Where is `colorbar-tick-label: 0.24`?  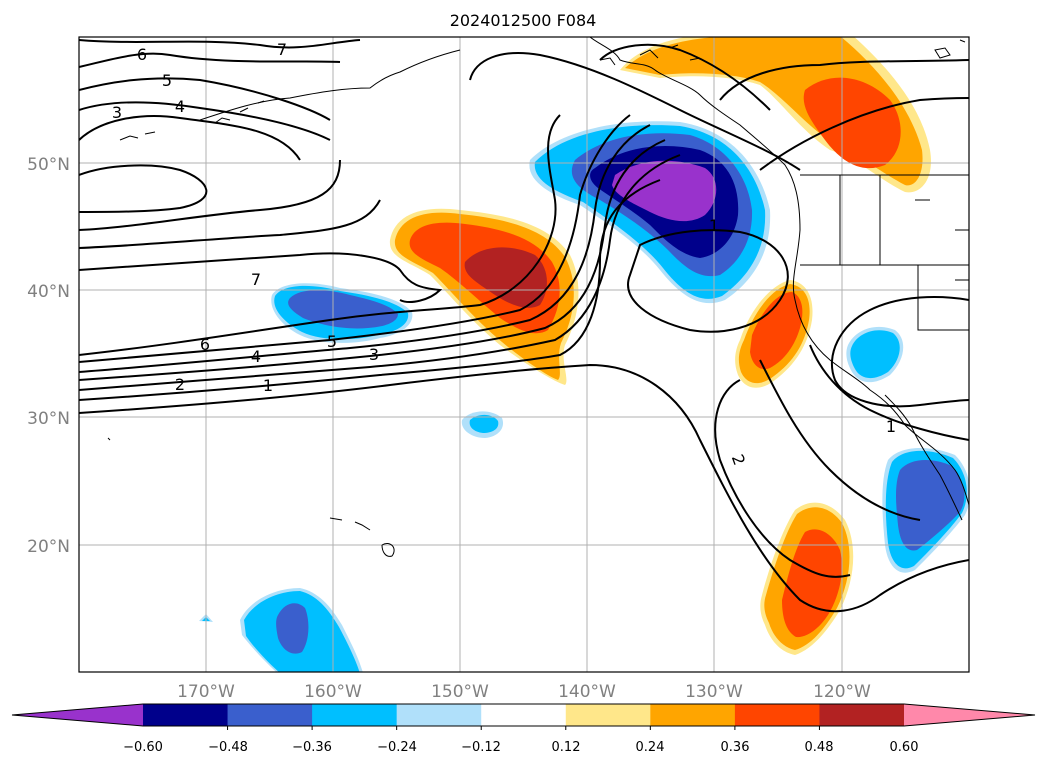
colorbar-tick-label: 0.24 is located at coordinates (650, 747).